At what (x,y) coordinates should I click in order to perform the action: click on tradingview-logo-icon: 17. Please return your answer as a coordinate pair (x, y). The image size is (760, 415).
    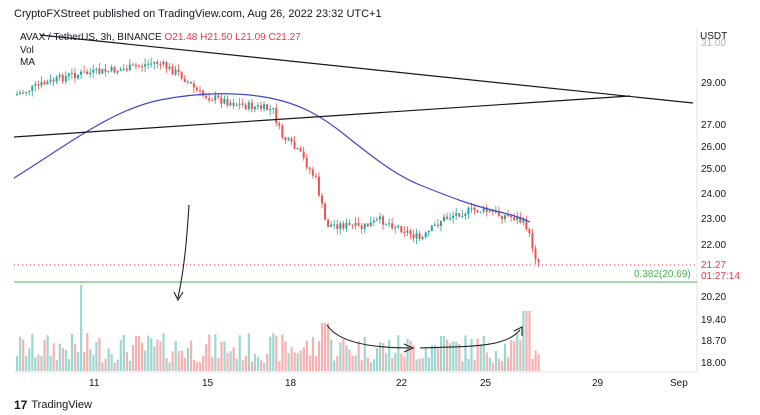
    Looking at the image, I should click on (21, 405).